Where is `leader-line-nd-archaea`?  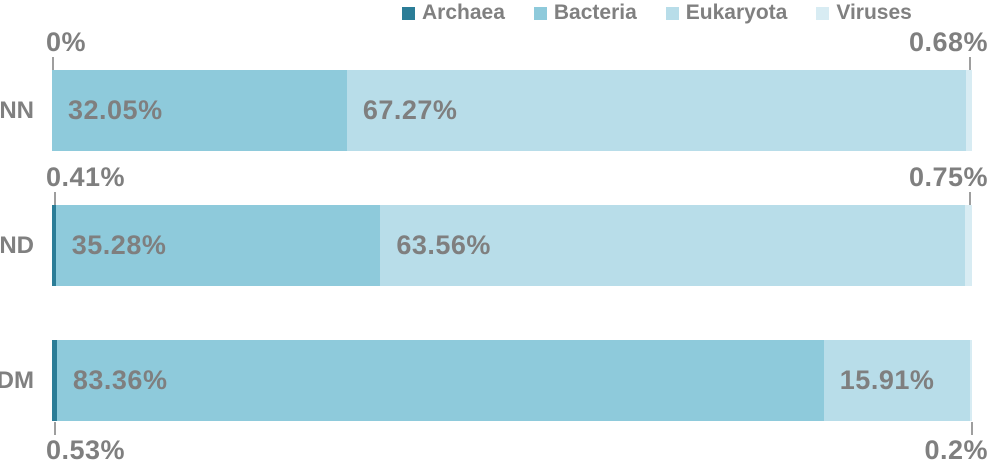
leader-line-nd-archaea is located at coordinates (55, 198).